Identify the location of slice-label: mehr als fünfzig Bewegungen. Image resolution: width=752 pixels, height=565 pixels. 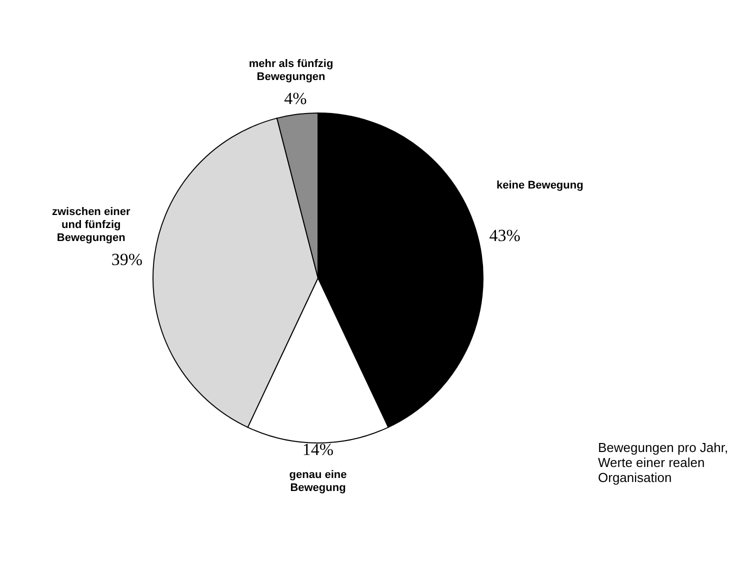
(291, 70).